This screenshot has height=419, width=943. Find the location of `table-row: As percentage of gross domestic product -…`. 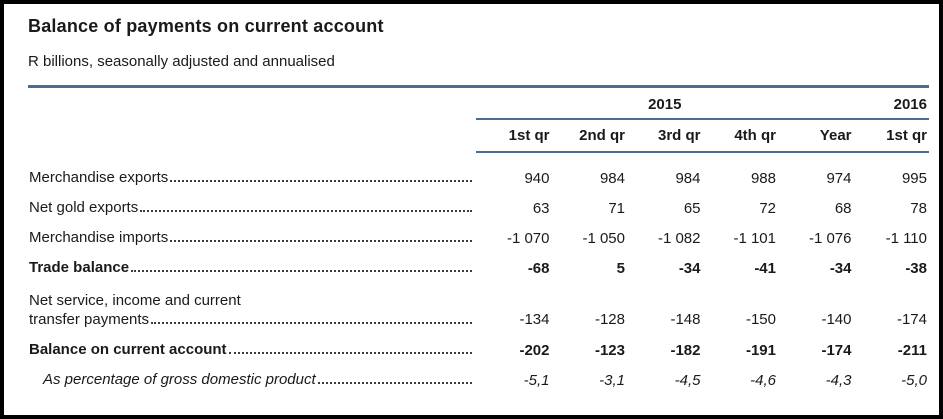

table-row: As percentage of gross domestic product -… is located at coordinates (478, 380).